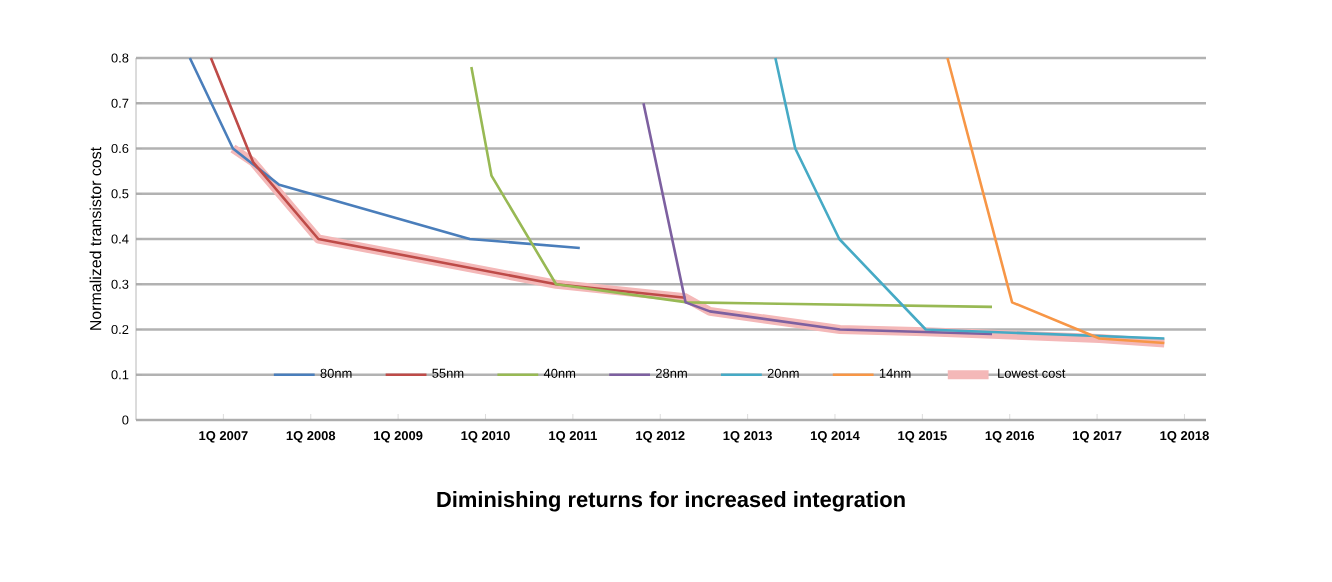 The width and height of the screenshot is (1332, 582). I want to click on text: Diminishing returns for increased integration, so click(671, 501).